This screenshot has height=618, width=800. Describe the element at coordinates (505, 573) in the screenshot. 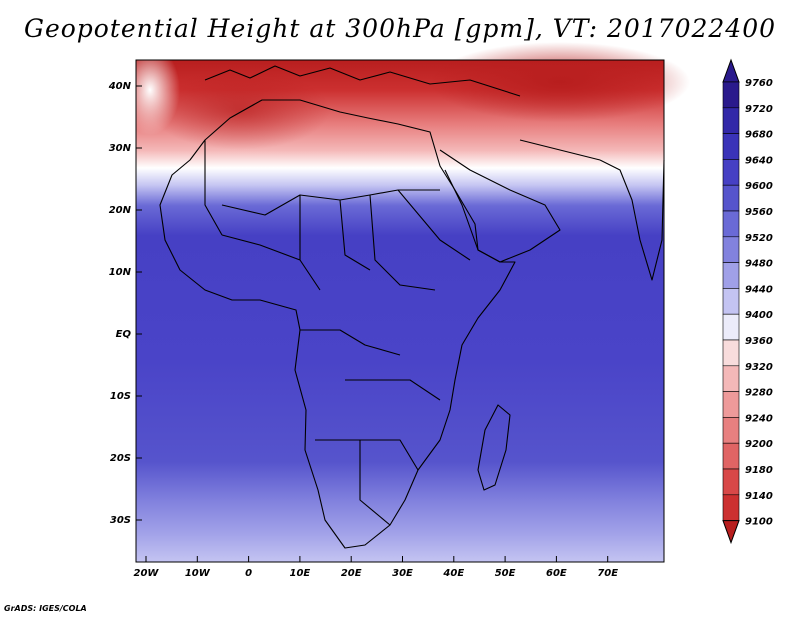

I see `lon-tick-label: 50E` at that location.